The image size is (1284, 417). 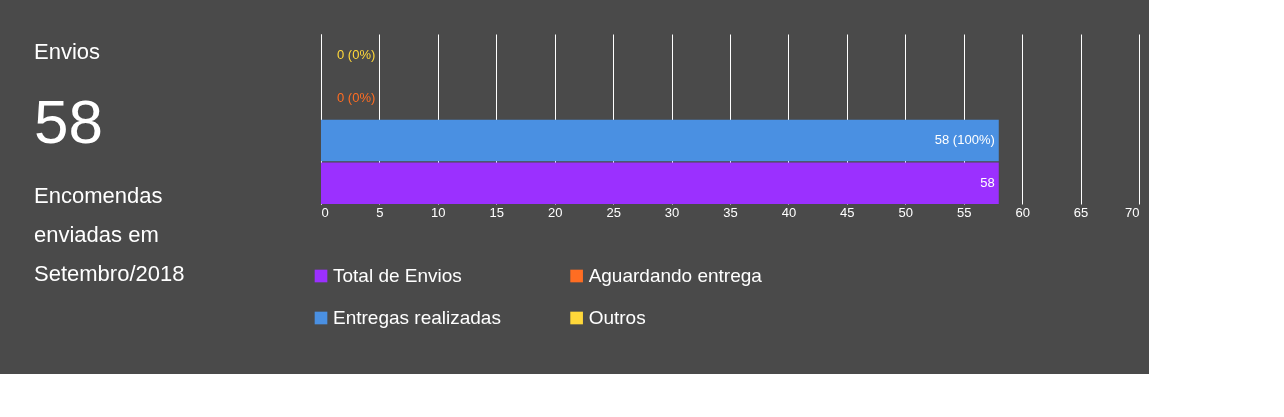 What do you see at coordinates (497, 212) in the screenshot?
I see `x-tick-label: 15` at bounding box center [497, 212].